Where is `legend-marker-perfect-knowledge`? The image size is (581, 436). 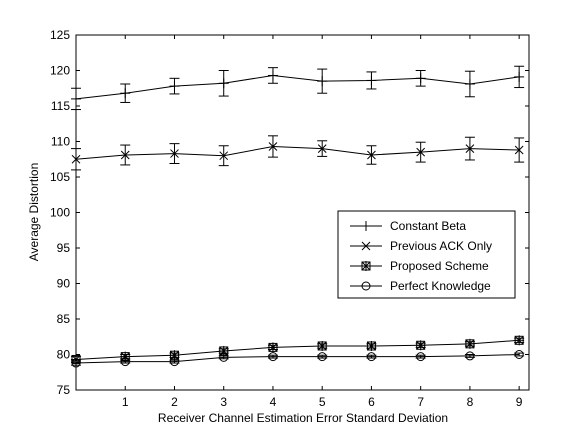
legend-marker-perfect-knowledge is located at coordinates (366, 286).